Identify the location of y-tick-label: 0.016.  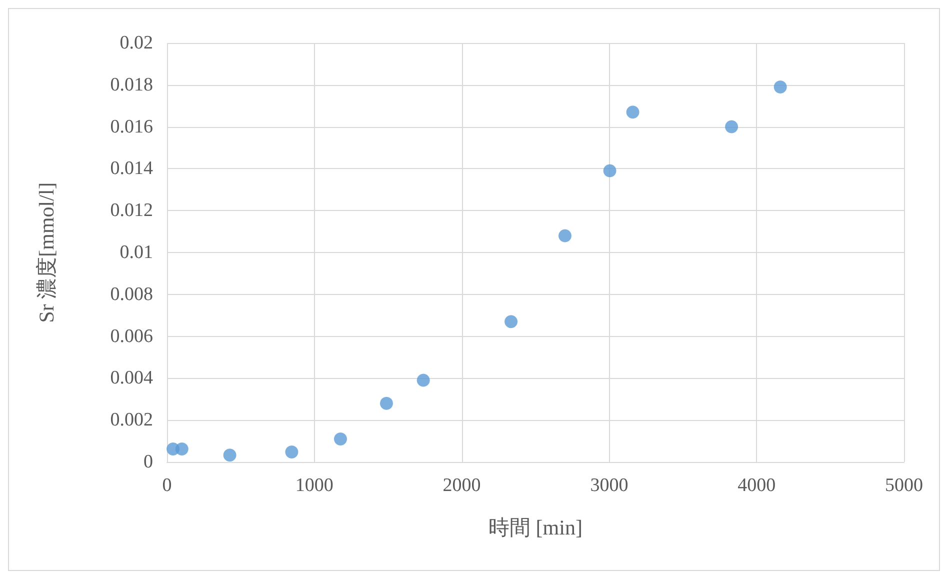
(131, 127).